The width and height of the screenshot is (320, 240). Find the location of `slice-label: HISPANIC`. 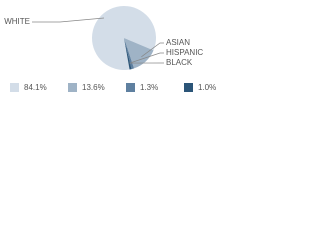

slice-label: HISPANIC is located at coordinates (184, 52).